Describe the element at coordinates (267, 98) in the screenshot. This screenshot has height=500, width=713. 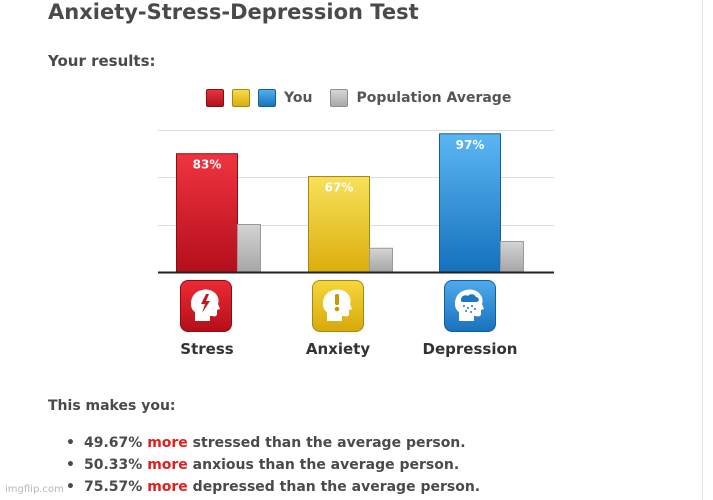
I see `legend-swatch-depression` at that location.